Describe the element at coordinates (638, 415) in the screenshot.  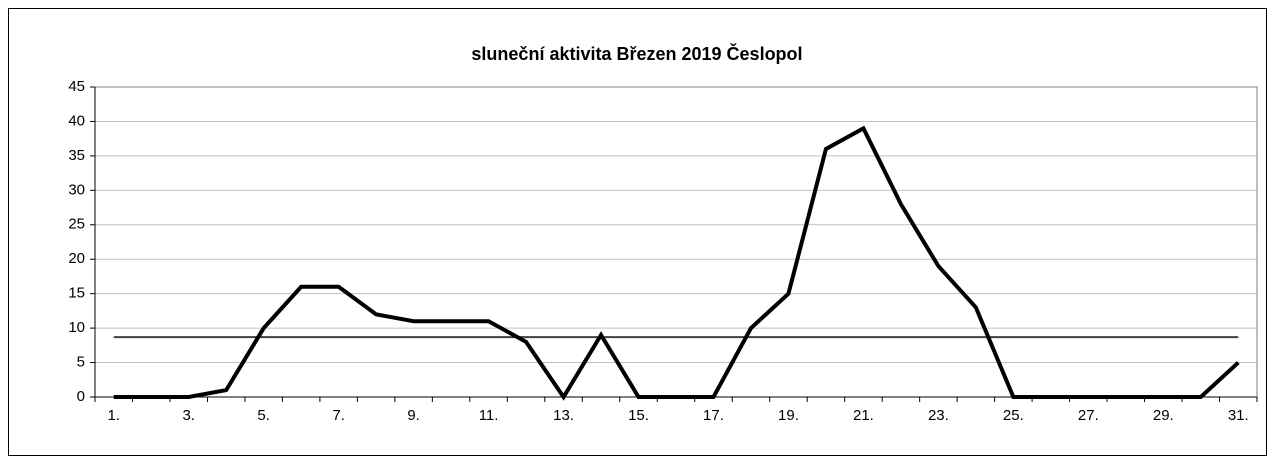
I see `x-tick-label: 15.` at that location.